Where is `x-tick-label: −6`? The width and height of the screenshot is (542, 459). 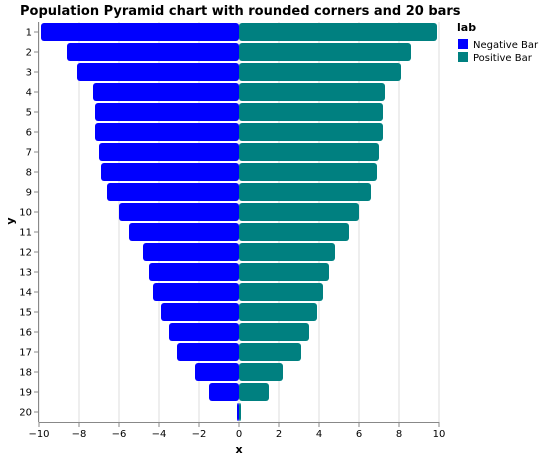
x-tick-label: −6 is located at coordinates (119, 434).